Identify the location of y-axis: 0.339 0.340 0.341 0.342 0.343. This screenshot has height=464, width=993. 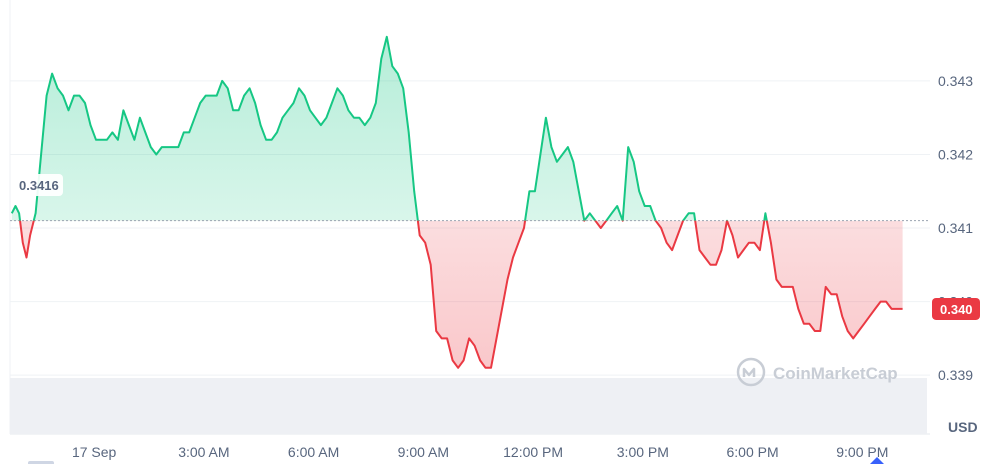
(955, 228).